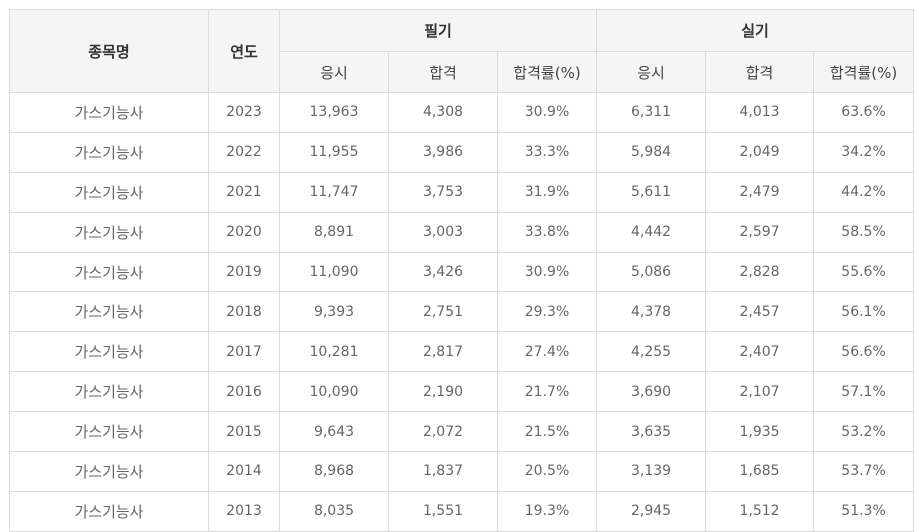 This screenshot has width=917, height=532. Describe the element at coordinates (109, 51) in the screenshot. I see `header-name: 종목명` at that location.